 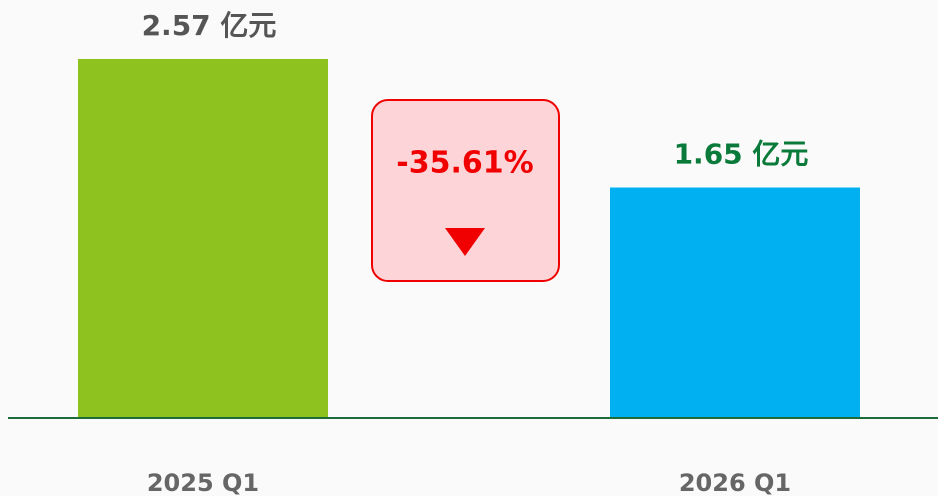 I want to click on x-tick-label: 2025 Q1, so click(x=203, y=482).